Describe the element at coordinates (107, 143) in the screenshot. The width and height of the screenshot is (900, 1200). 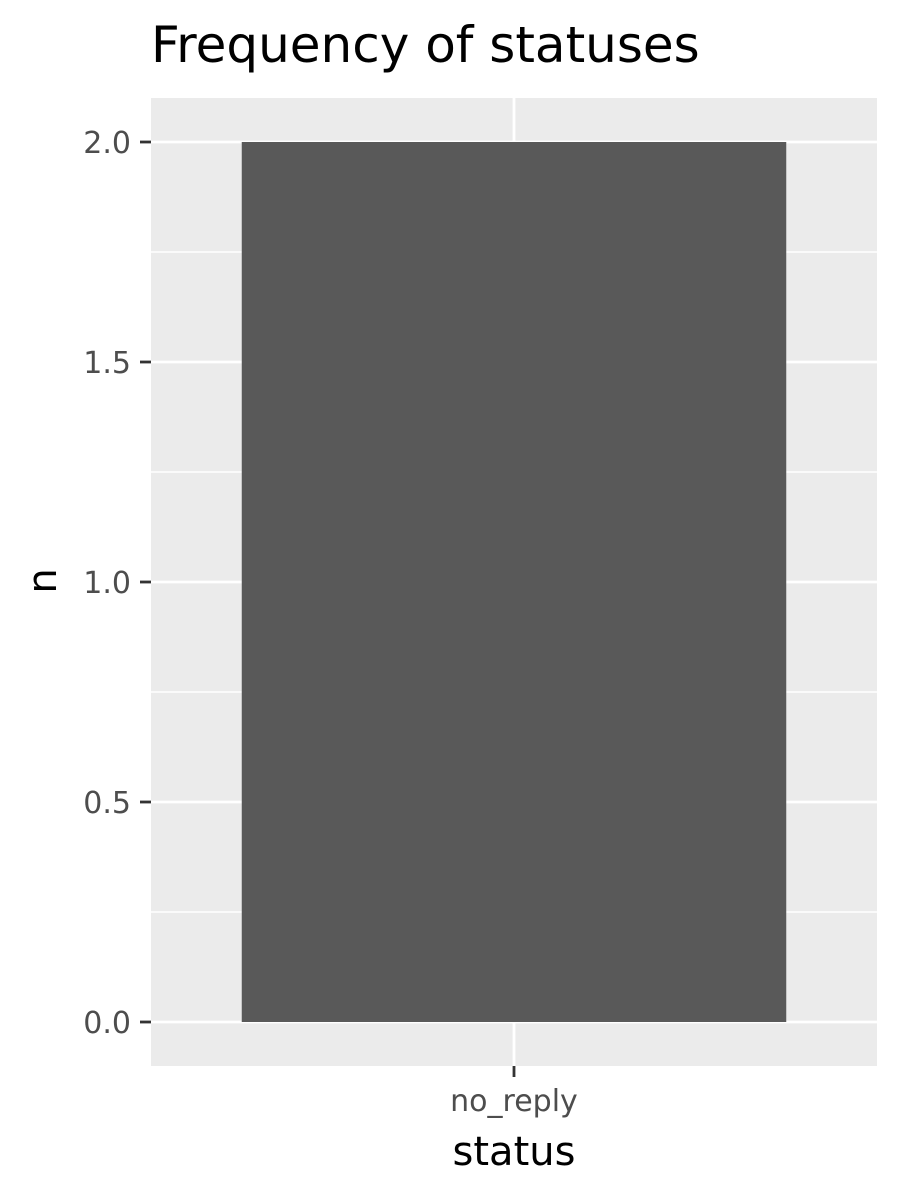
I see `y-tick-label: 2.0` at that location.